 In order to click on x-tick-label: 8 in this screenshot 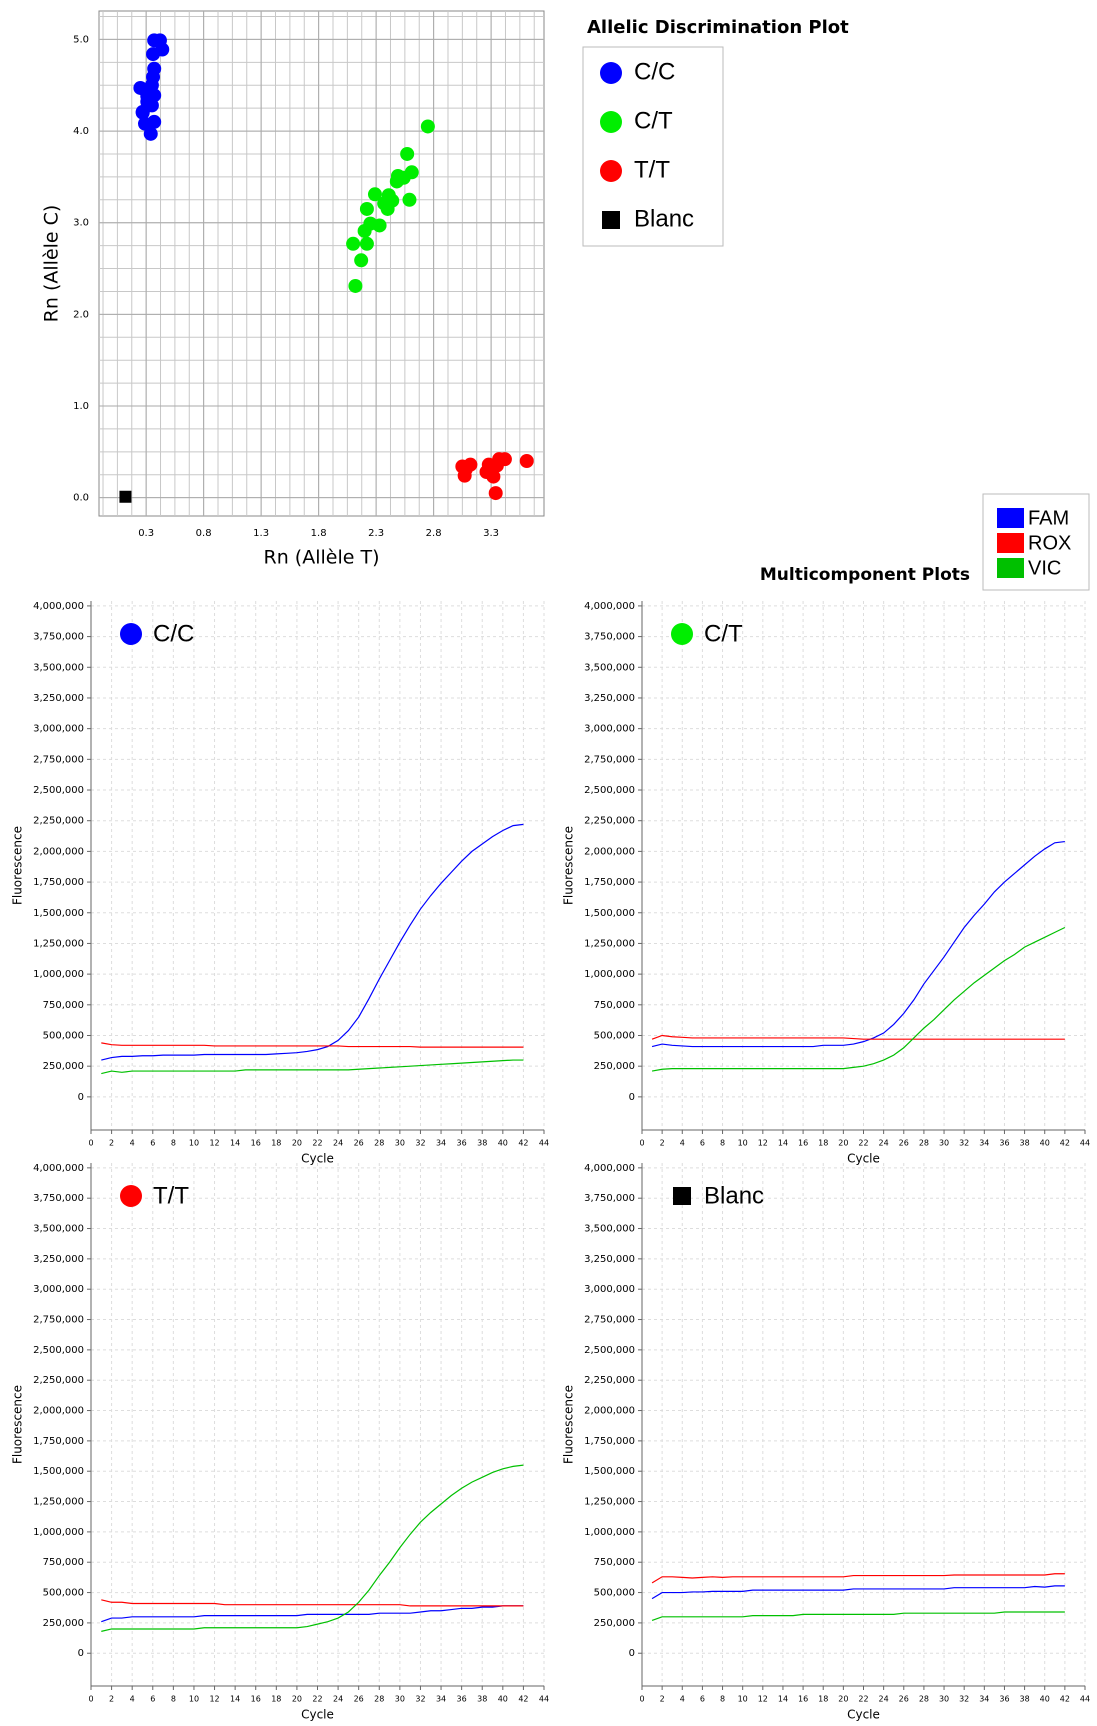, I will do `click(173, 1143)`.